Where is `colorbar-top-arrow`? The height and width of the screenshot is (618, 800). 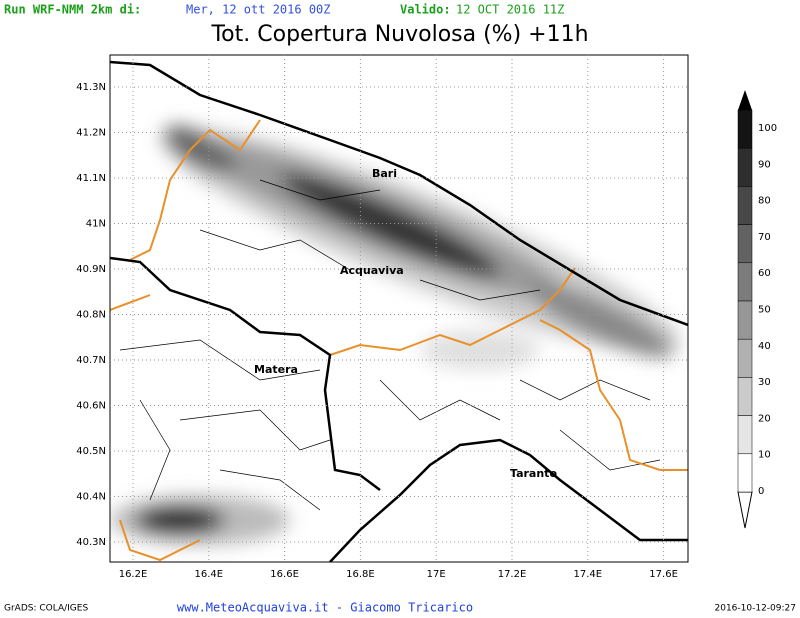
colorbar-top-arrow is located at coordinates (745, 100).